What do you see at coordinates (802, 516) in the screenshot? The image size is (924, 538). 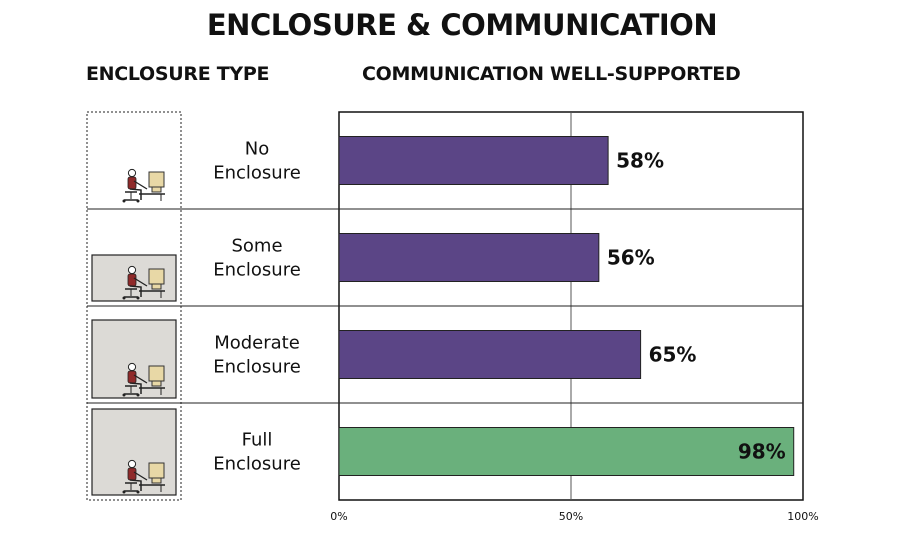 I see `tick-label: 100%` at bounding box center [802, 516].